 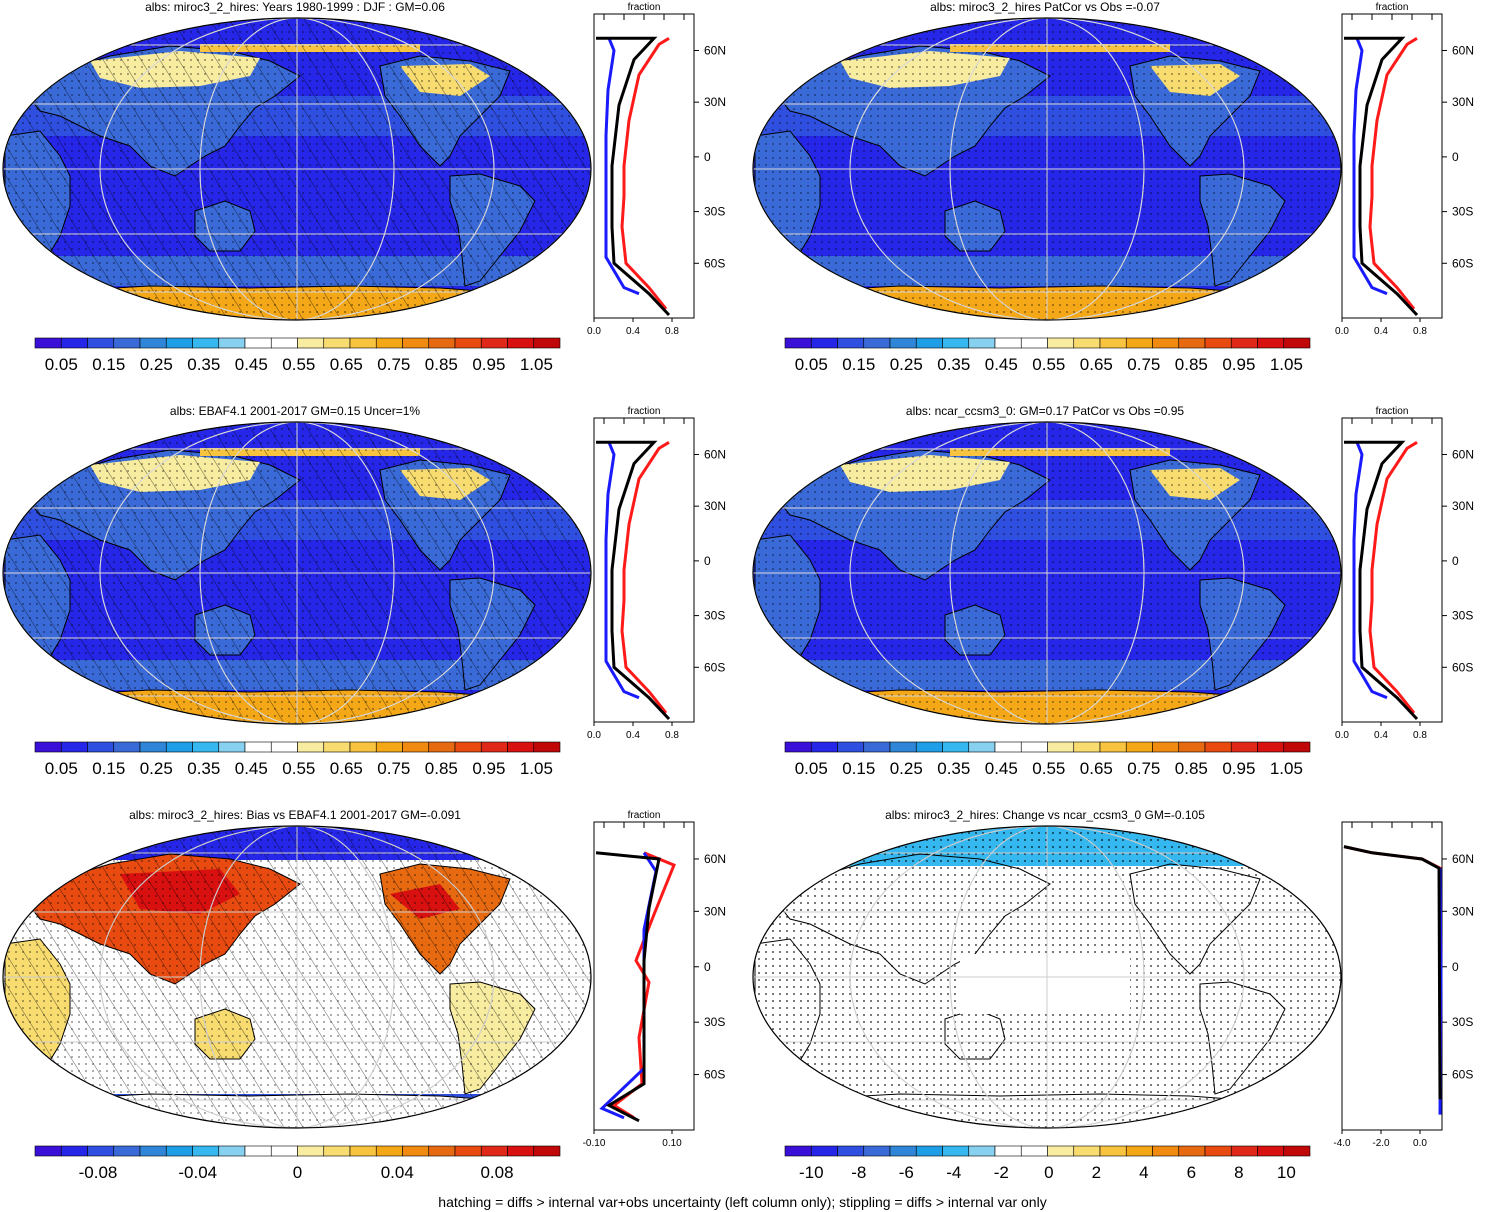 I want to click on panel-6-colorbar: -10 -8 -6 -4 -2 0 2 4 6 8 10, so click(x=1047, y=1163).